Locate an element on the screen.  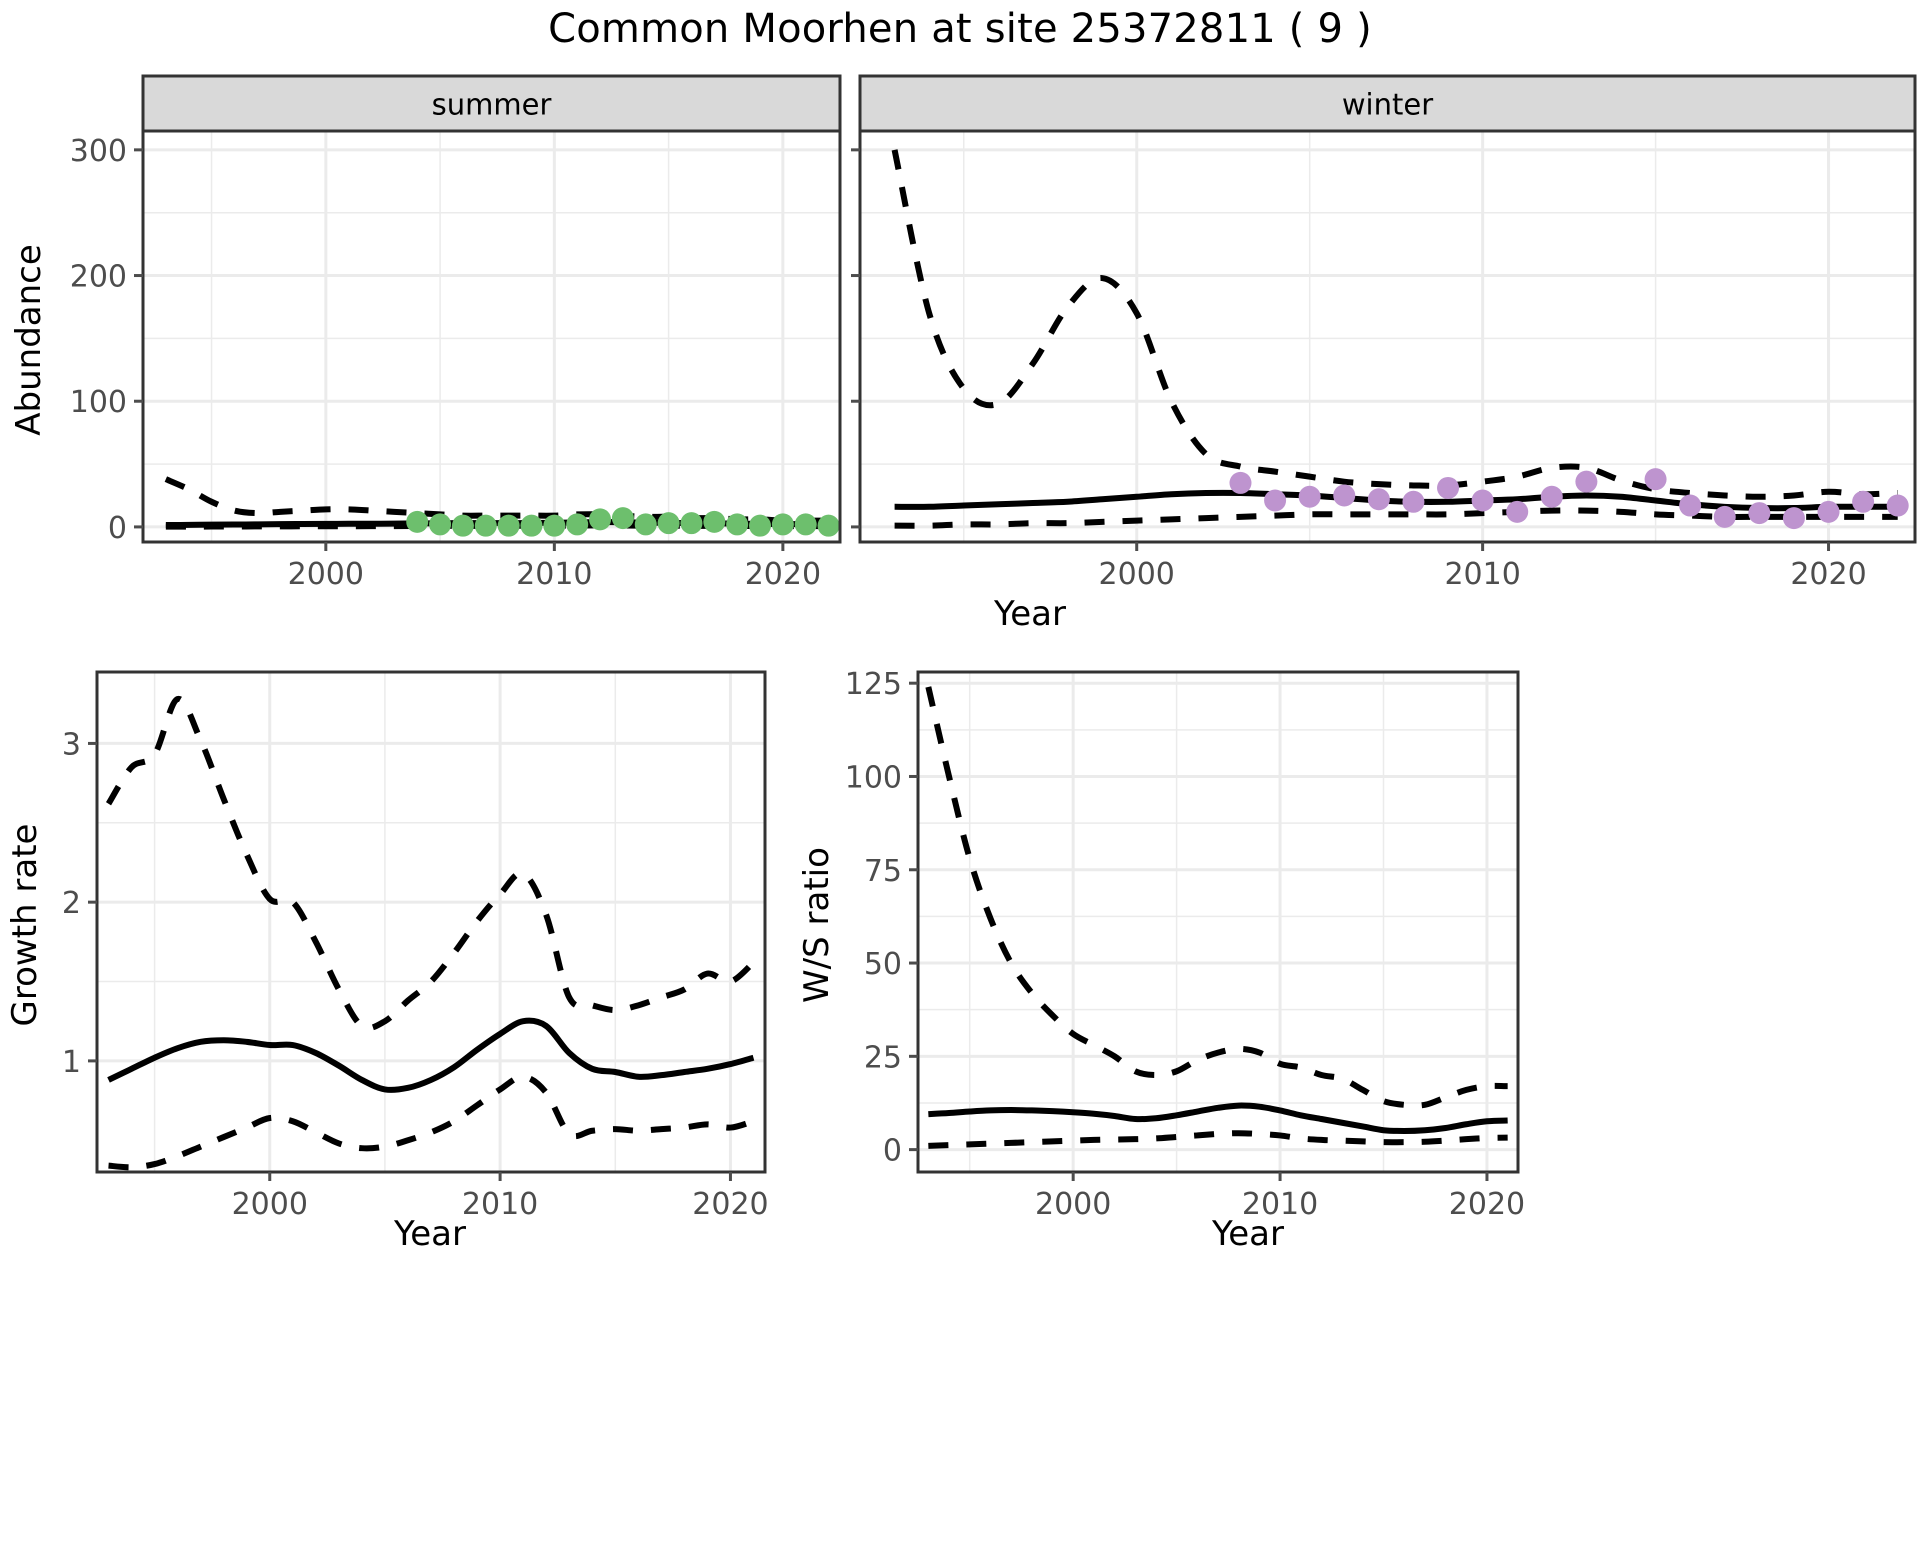
panel-growth-rate: 1 2 3 2000 2010 2020 is located at coordinates (415, 946).